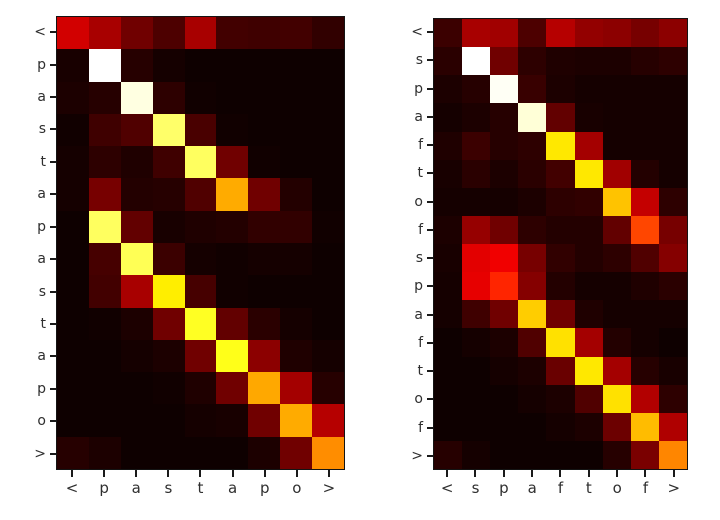 Image resolution: width=720 pixels, height=520 pixels. Describe the element at coordinates (420, 145) in the screenshot. I see `y-tick-label: f` at that location.